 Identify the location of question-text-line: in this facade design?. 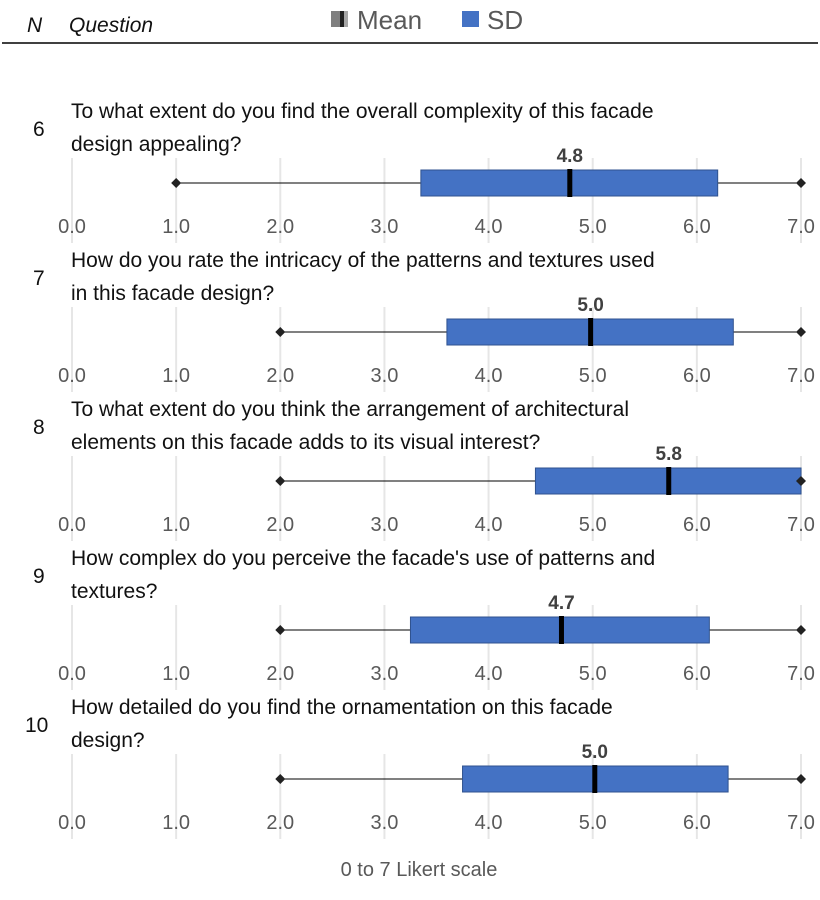
(172, 293).